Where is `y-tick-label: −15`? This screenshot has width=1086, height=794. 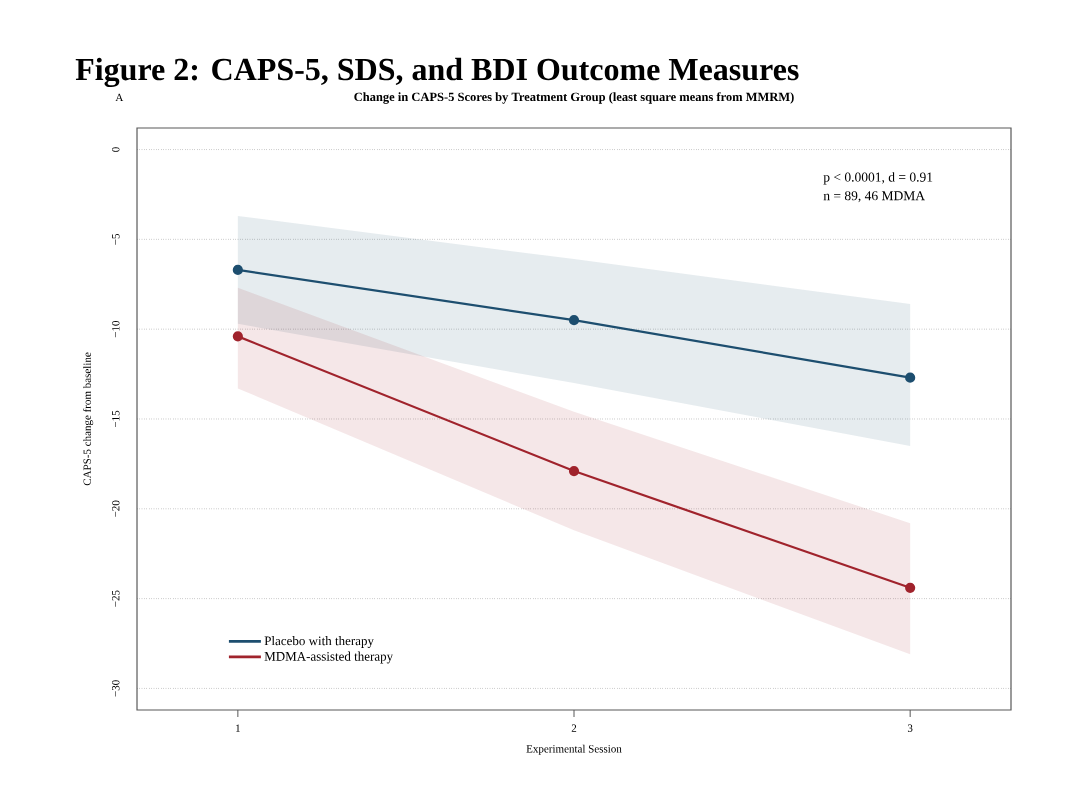 y-tick-label: −15 is located at coordinates (116, 419).